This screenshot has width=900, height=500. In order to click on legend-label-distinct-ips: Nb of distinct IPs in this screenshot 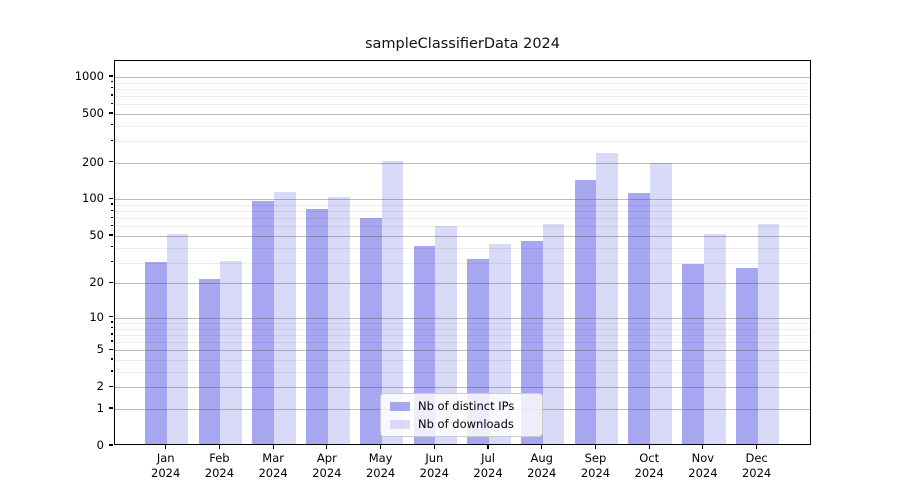, I will do `click(466, 406)`.